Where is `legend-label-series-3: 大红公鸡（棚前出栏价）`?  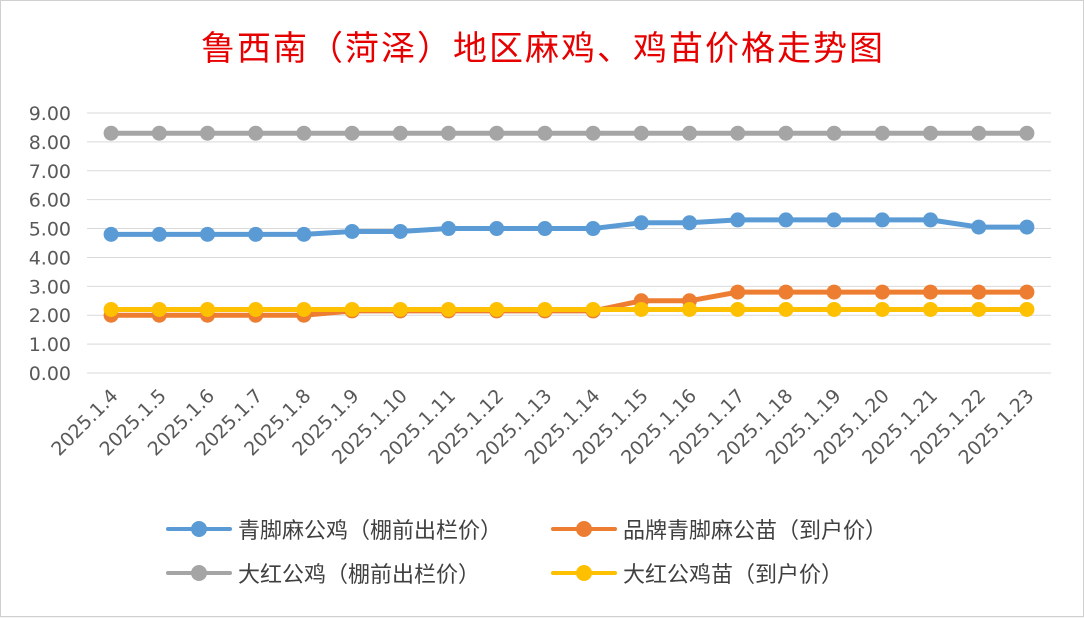 legend-label-series-3: 大红公鸡（棚前出栏价） is located at coordinates (359, 575).